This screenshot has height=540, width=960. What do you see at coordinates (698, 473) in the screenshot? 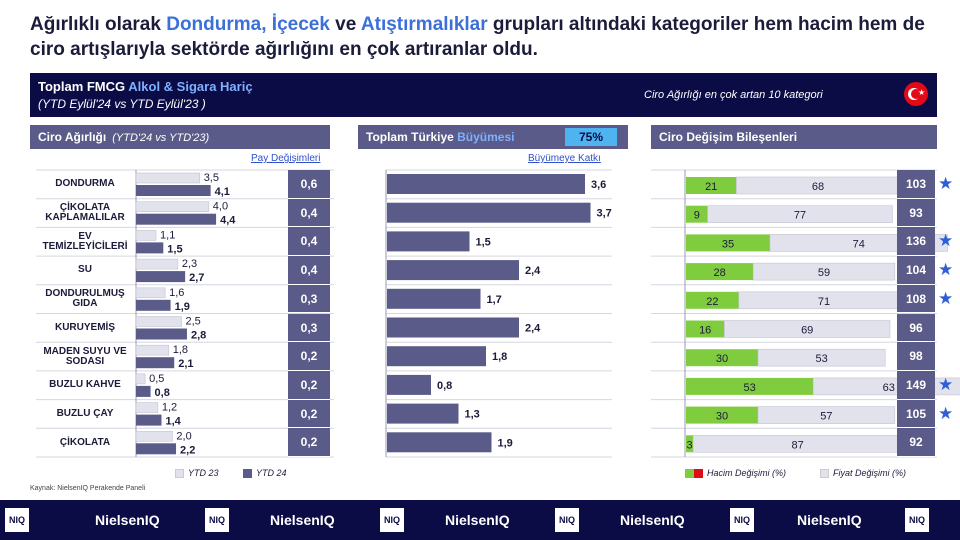
I see `legend-hacim-swatch-red` at bounding box center [698, 473].